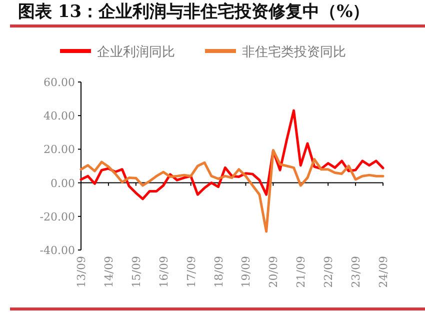  What do you see at coordinates (59, 116) in the screenshot?
I see `y-tick-label: 40.00` at bounding box center [59, 116].